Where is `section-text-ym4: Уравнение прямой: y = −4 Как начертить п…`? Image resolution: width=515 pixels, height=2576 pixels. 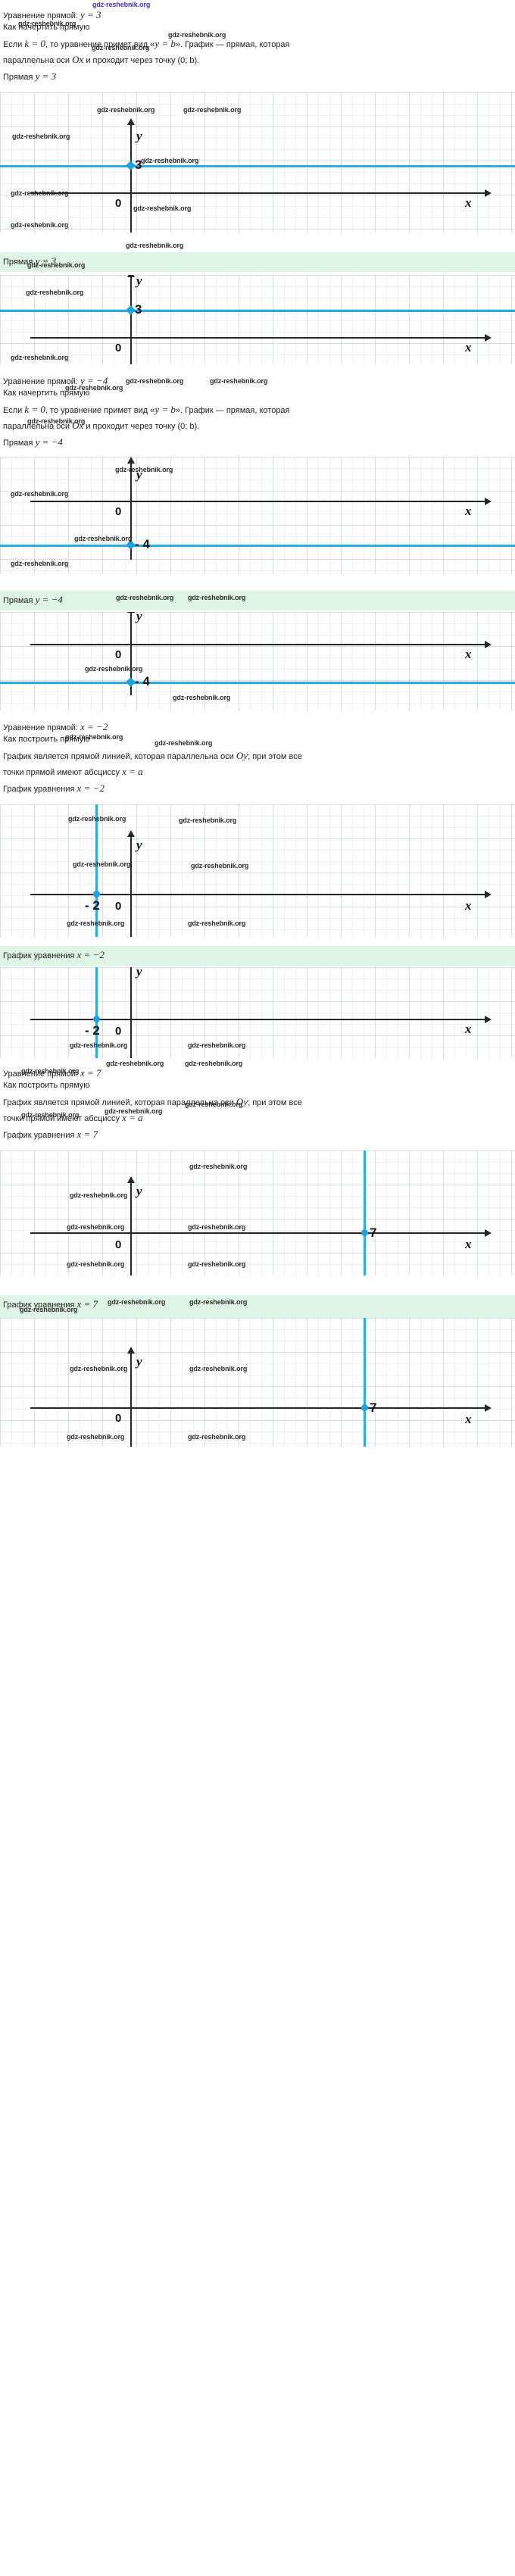
section-text-ym4: Уравнение прямой: y = −4 Как начертить п… is located at coordinates (257, 407).